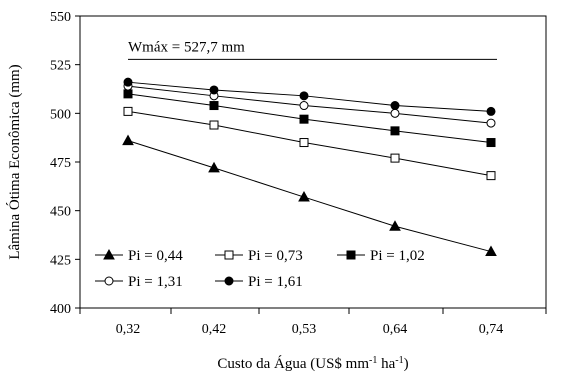 This screenshot has height=375, width=564. I want to click on y-axis: 400 425 450 475 500 525 550, so click(65, 163).